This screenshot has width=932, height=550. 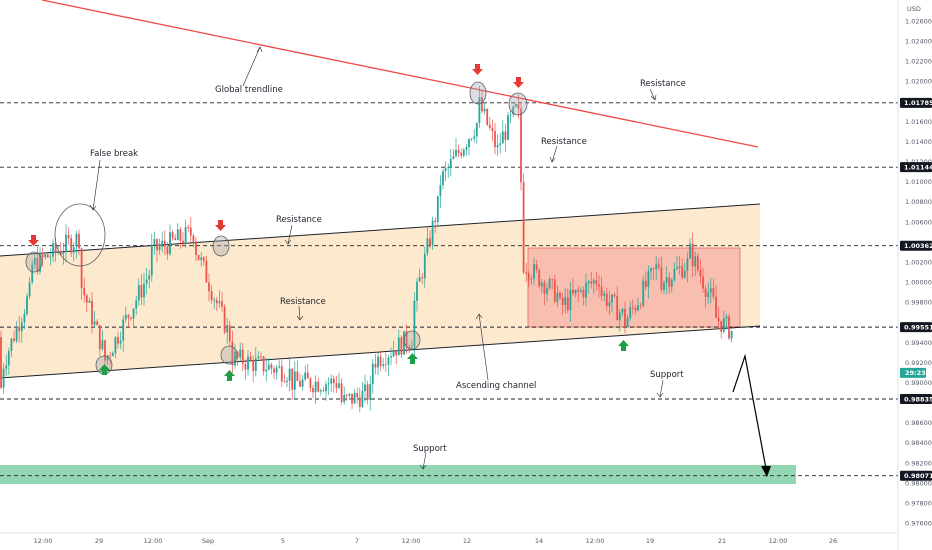 I want to click on label-support-right: Support, so click(x=667, y=375).